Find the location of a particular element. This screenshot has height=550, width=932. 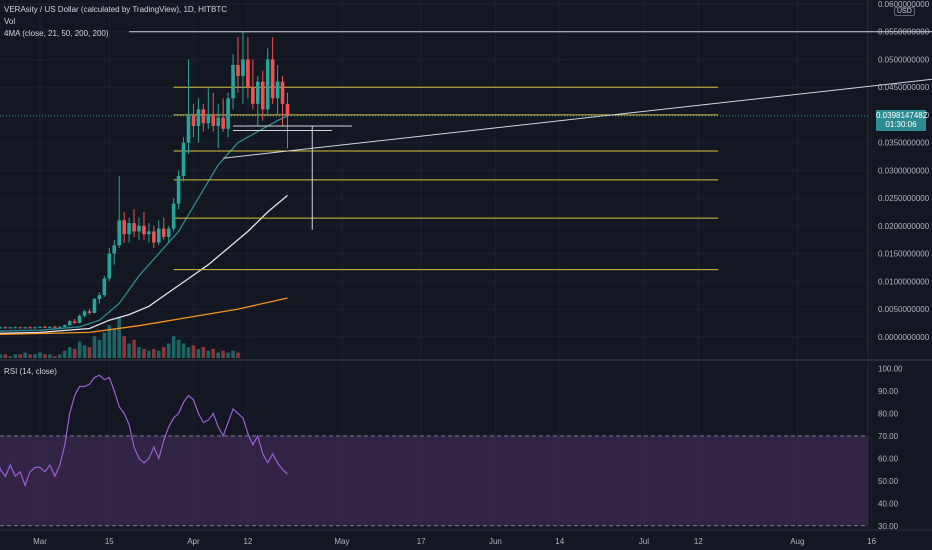

rsi-line is located at coordinates (144, 431).